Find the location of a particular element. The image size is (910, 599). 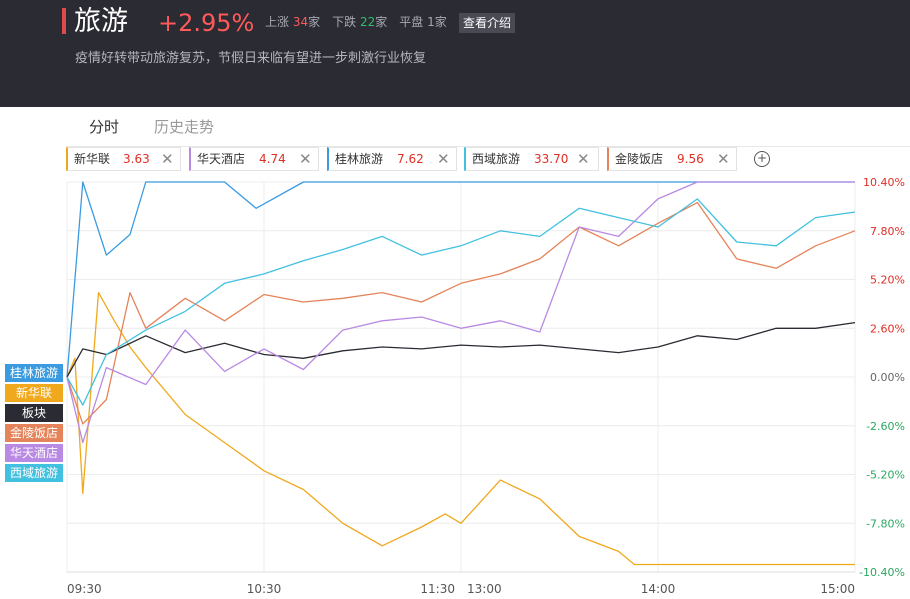

up-unit: 家 is located at coordinates (314, 22).